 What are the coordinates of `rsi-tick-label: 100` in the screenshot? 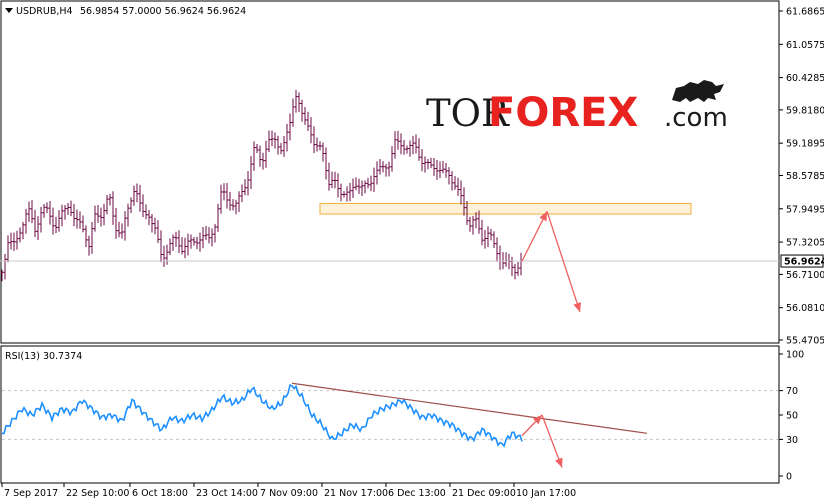 It's located at (795, 355).